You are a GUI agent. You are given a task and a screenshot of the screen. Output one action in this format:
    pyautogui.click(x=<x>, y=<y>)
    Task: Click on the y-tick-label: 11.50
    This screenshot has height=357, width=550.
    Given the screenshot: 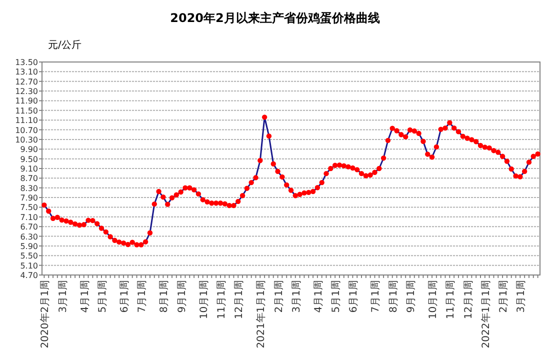 What is the action you would take?
    pyautogui.click(x=26, y=111)
    